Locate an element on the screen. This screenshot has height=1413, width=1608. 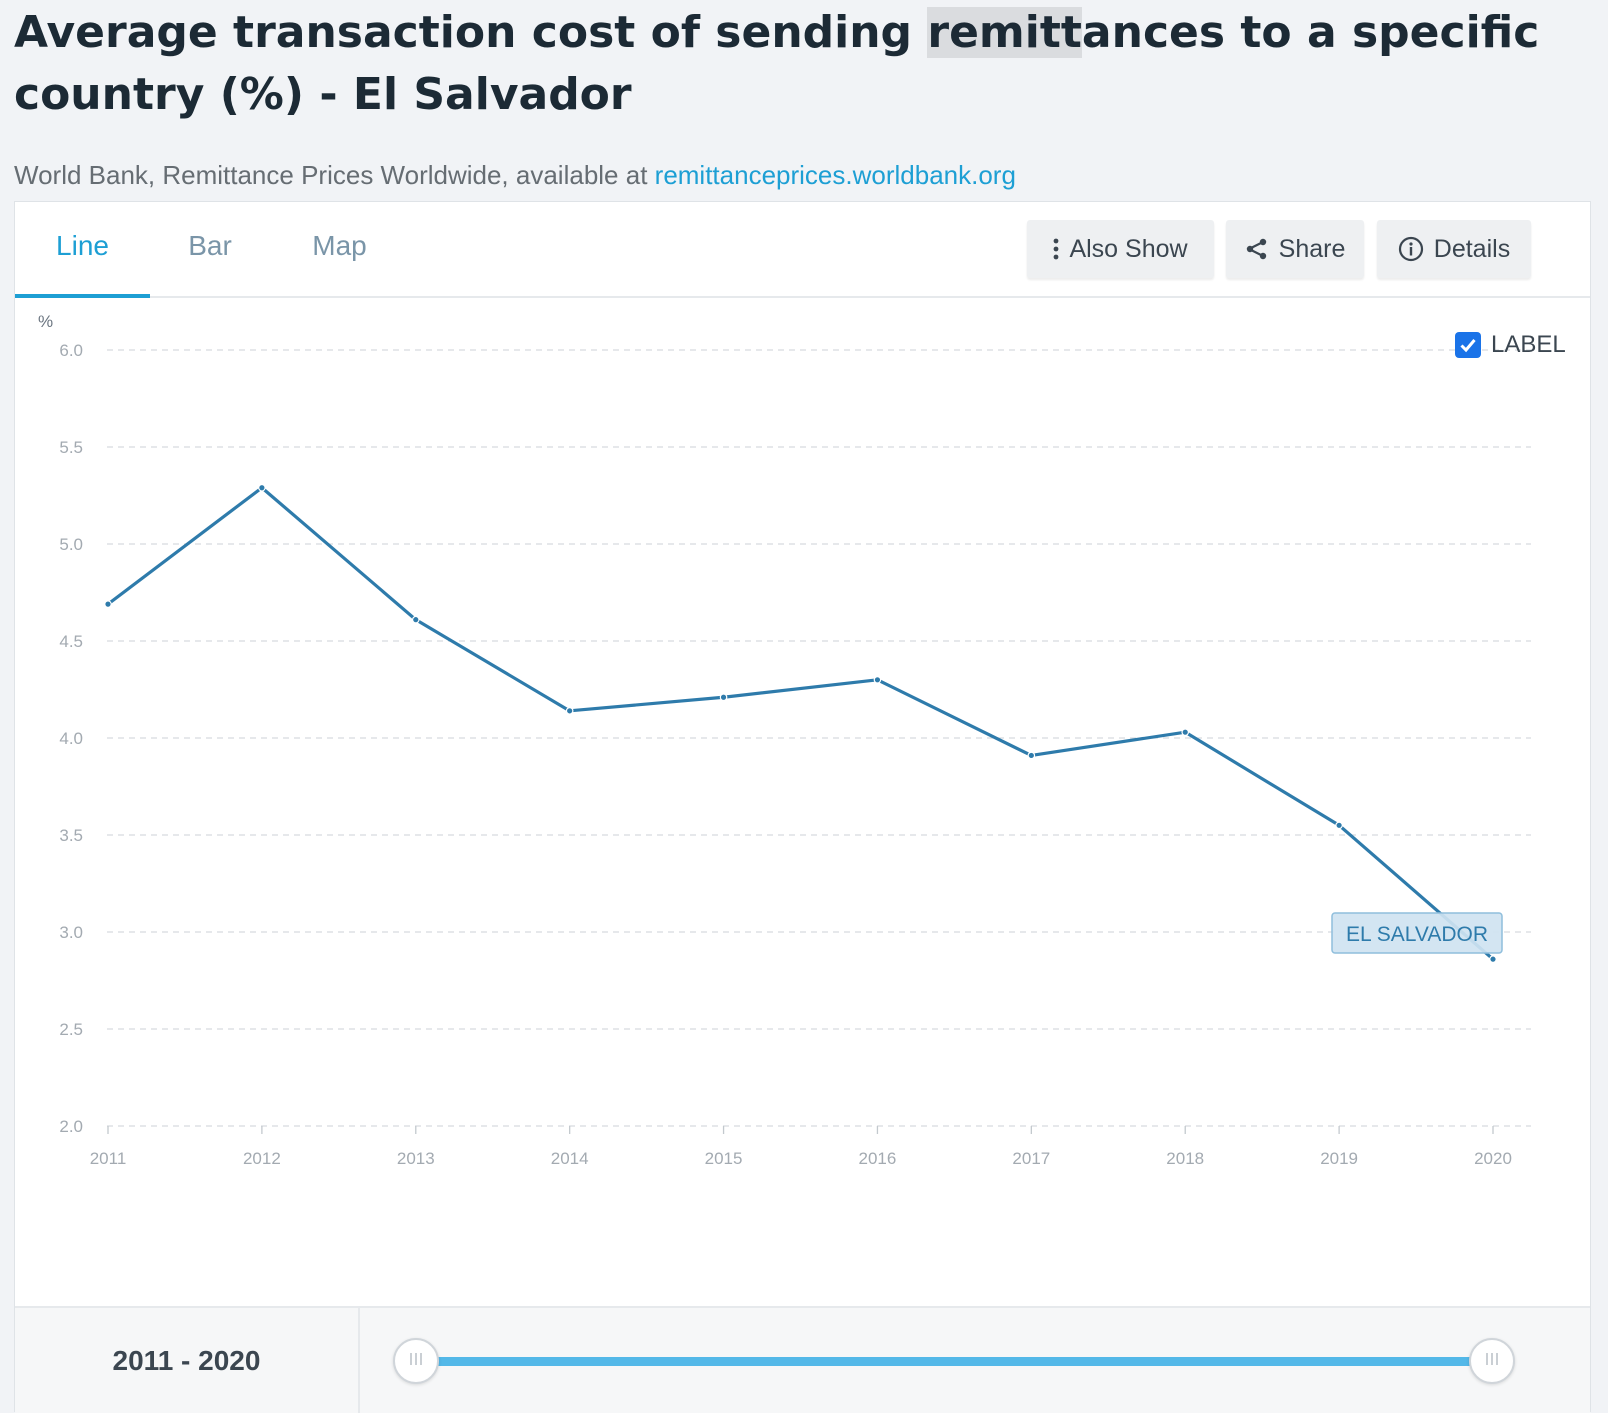
y-tick-label: 4.5 is located at coordinates (71, 641).